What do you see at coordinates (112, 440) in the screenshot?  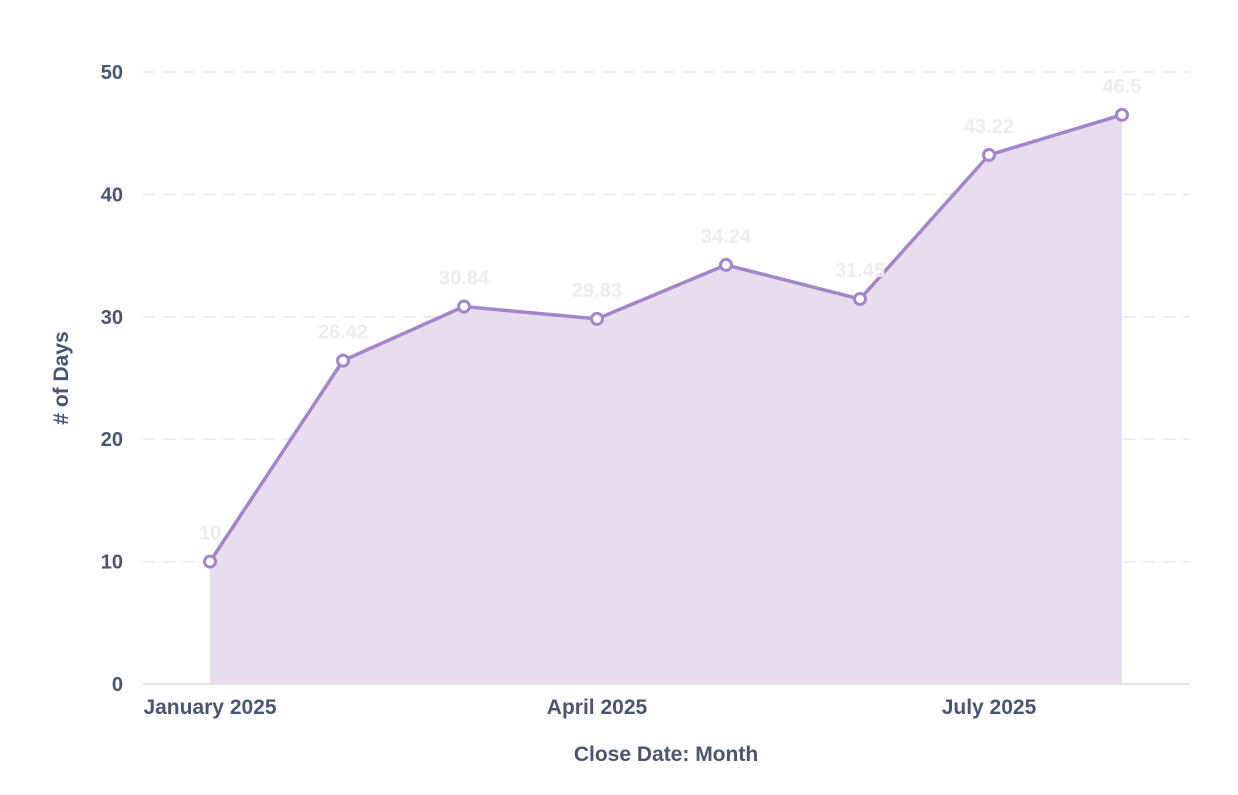 I see `y-tick-label: 20` at bounding box center [112, 440].